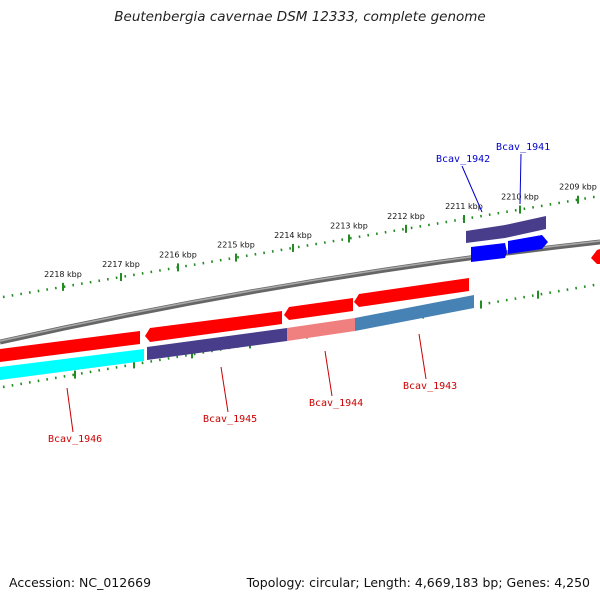  Describe the element at coordinates (595, 256) in the screenshot. I see `gene-offscreen-arrow` at that location.